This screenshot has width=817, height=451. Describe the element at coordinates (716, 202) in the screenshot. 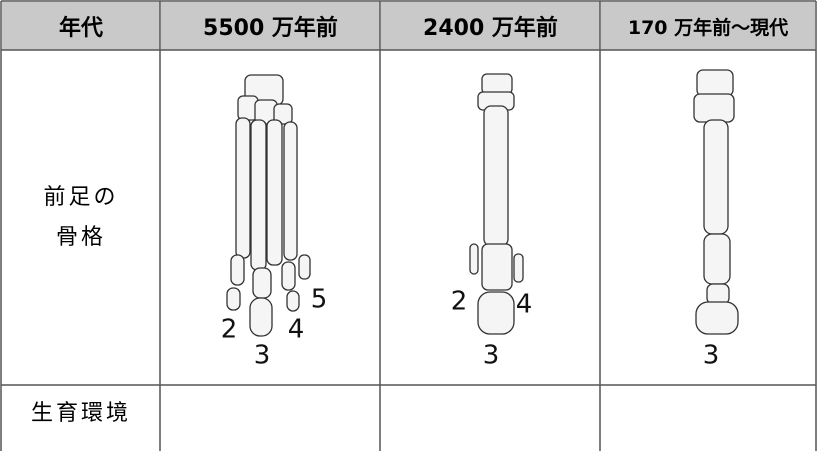

I see `foot-modern` at that location.